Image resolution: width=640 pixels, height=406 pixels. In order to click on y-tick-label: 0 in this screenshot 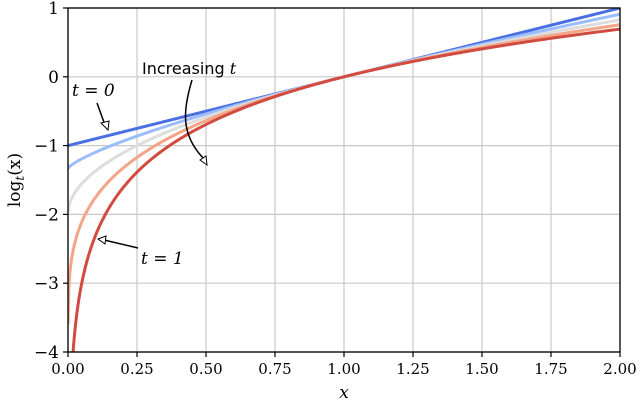, I will do `click(53, 78)`.